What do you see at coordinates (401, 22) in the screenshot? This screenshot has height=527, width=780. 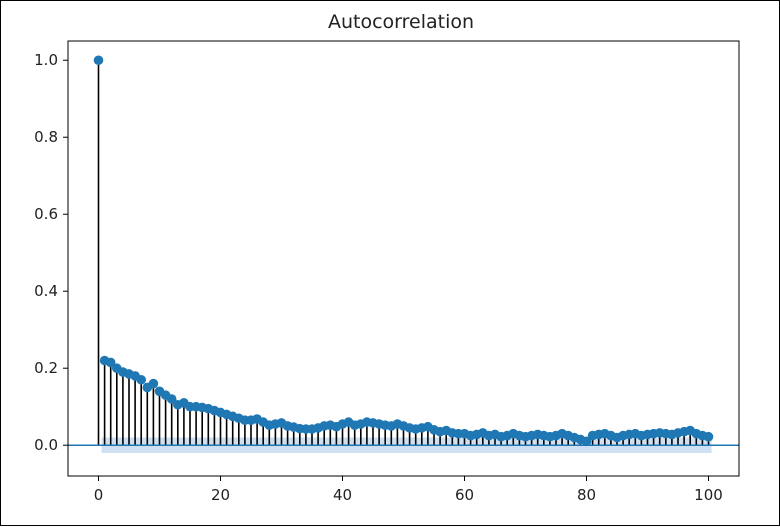 I see `chart-title: Autocorrelation` at bounding box center [401, 22].